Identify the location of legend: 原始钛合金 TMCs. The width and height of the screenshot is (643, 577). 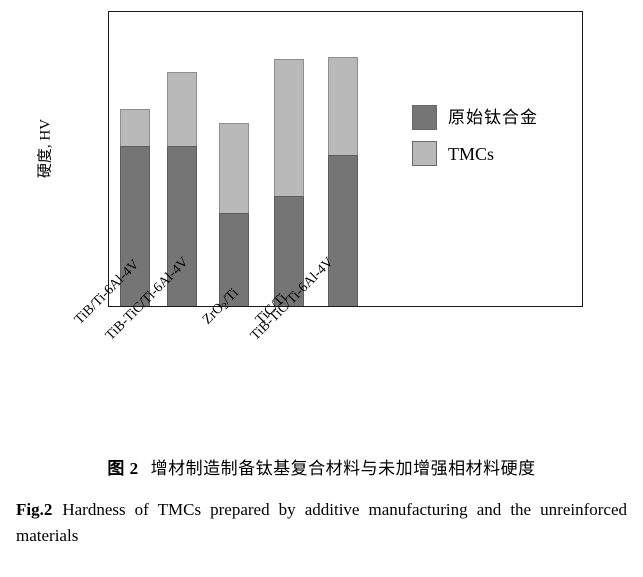
(475, 141).